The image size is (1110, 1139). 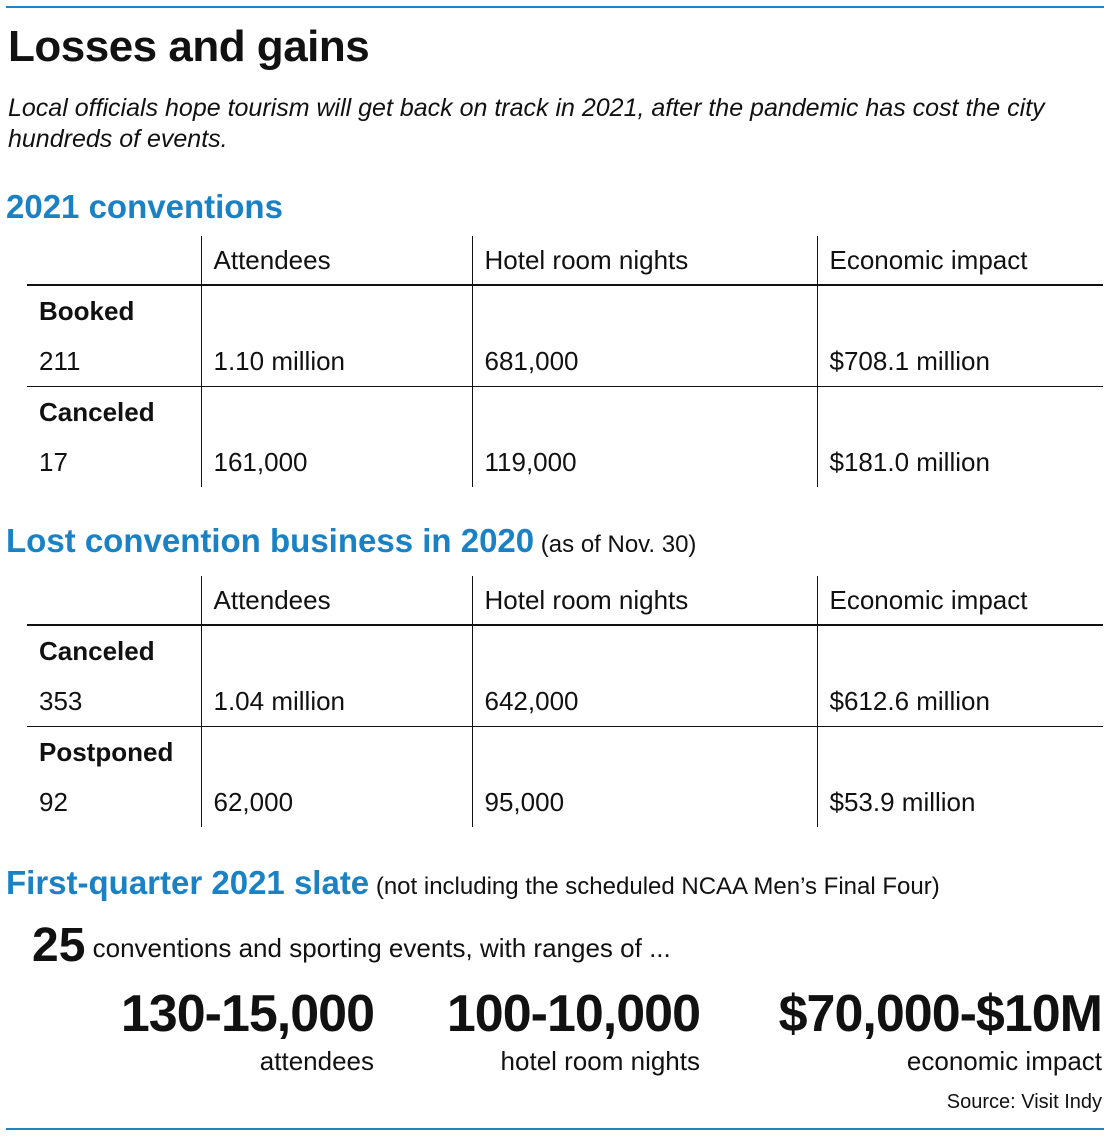 What do you see at coordinates (53, 461) in the screenshot?
I see `count-cell: 17` at bounding box center [53, 461].